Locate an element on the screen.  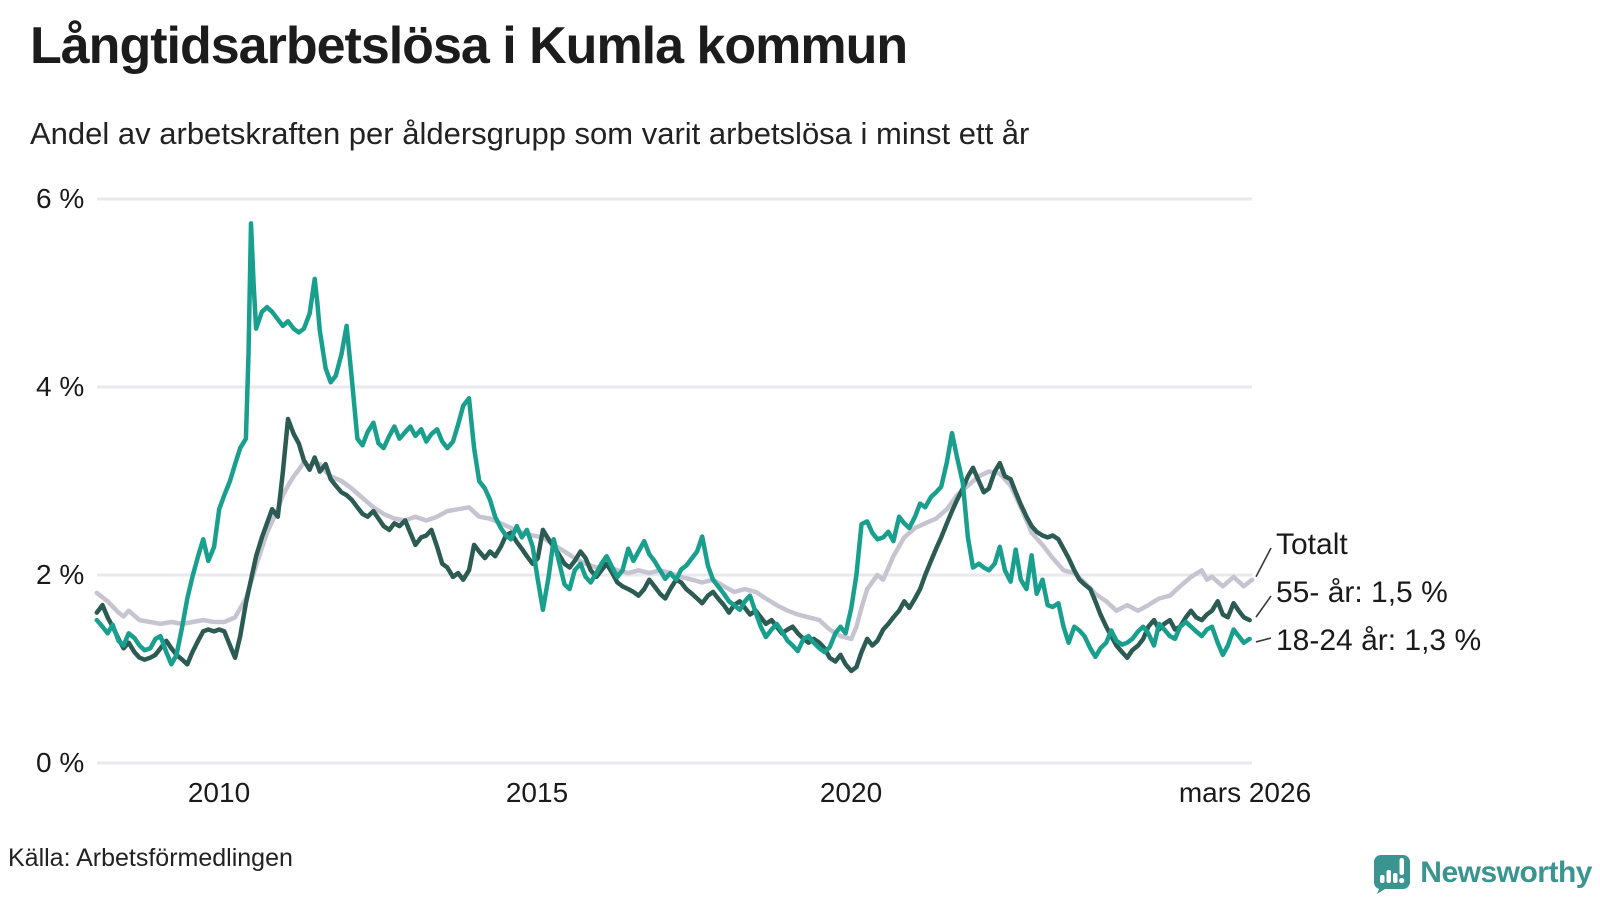
page-title: Långtidsarbetslösa i Kumla kommun is located at coordinates (469, 46).